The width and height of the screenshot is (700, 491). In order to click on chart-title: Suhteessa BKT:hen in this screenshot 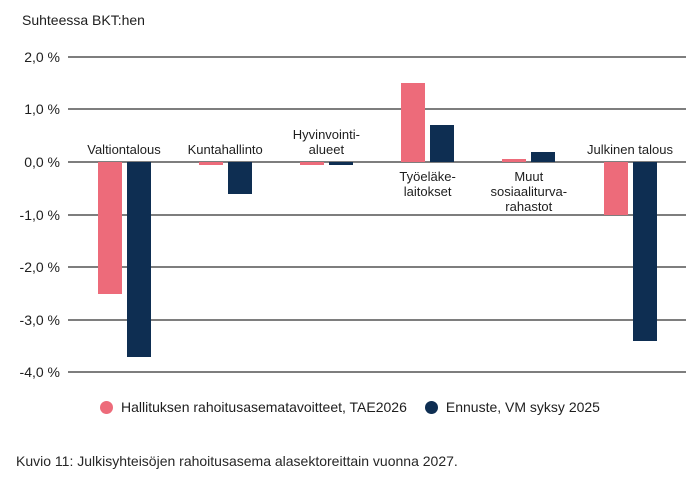, I will do `click(83, 20)`.